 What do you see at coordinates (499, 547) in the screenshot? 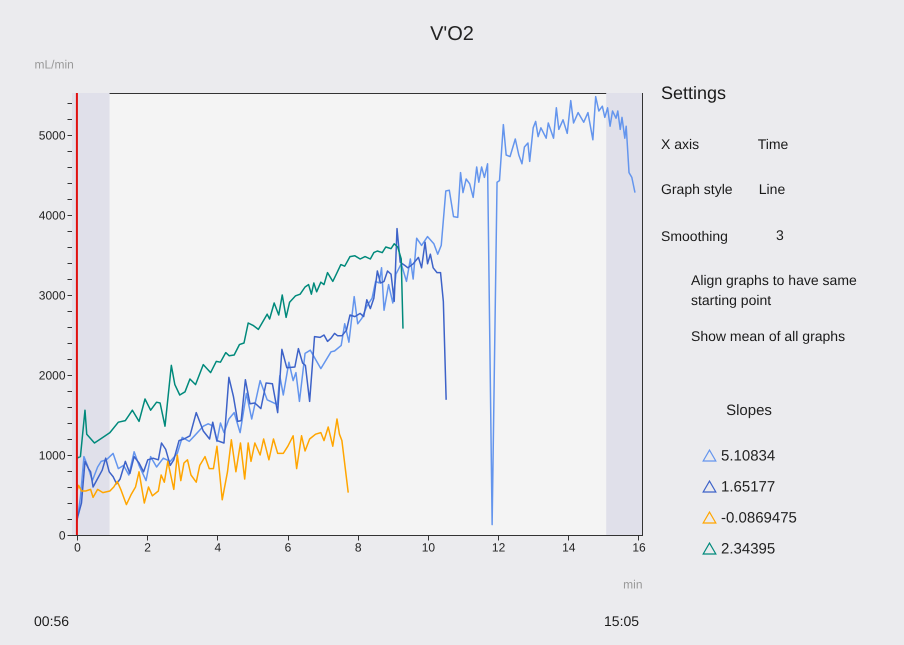
I see `x-tick-label: 12` at bounding box center [499, 547].